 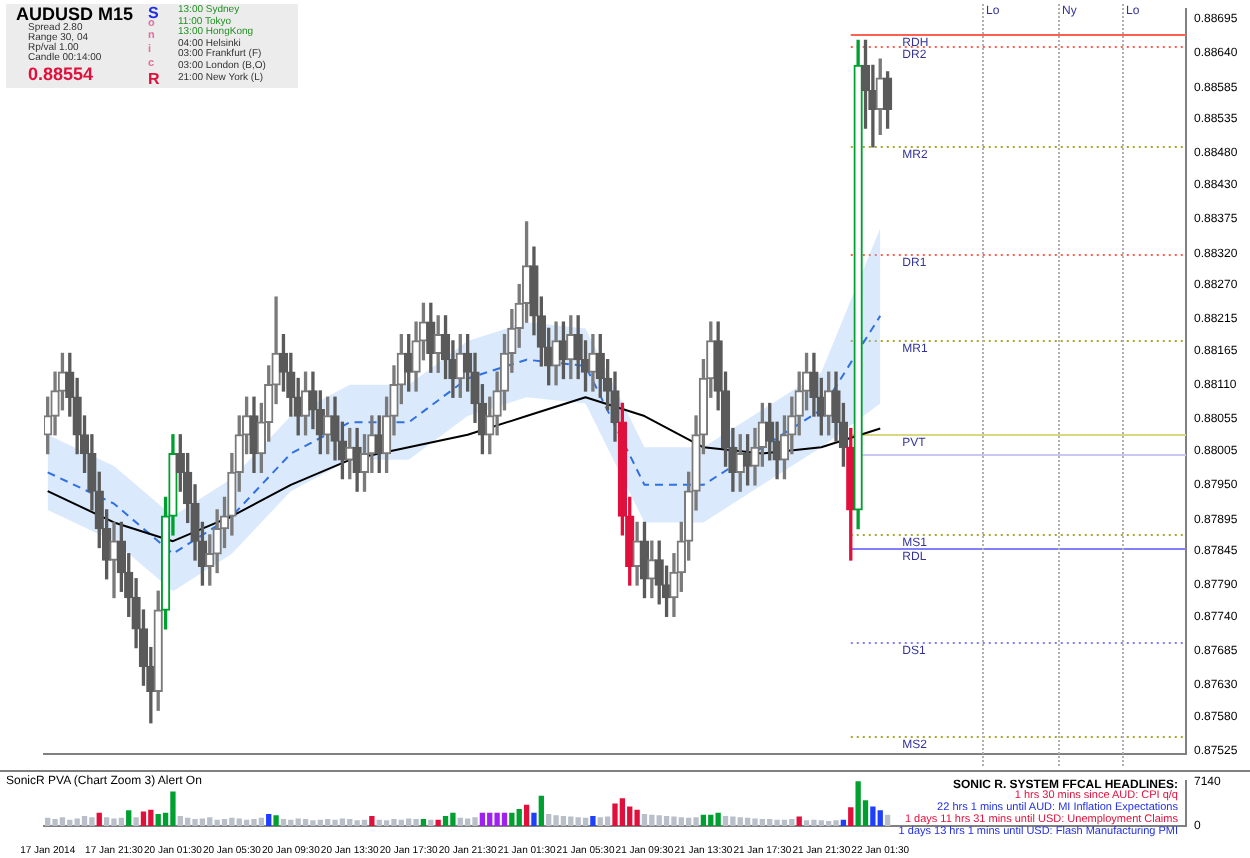 I want to click on chart-title: AUDUSD M15, so click(x=75, y=14).